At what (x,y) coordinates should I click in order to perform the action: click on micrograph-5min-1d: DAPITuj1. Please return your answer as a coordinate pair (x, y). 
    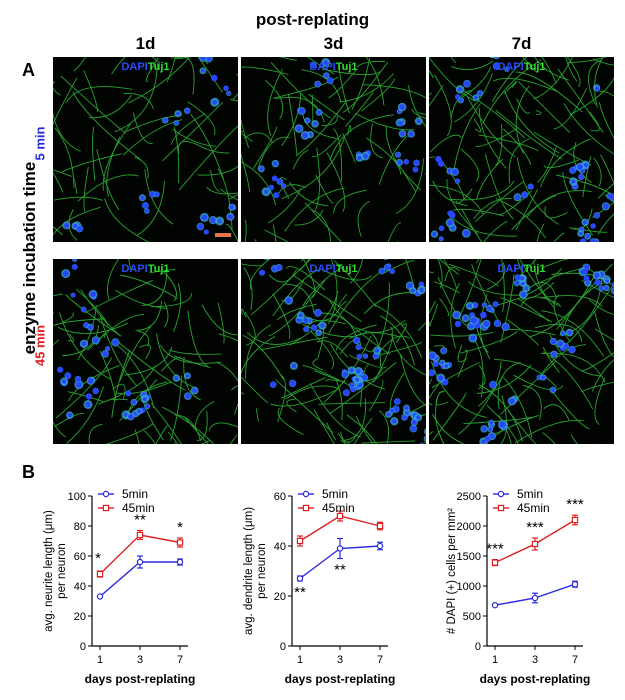
    Looking at the image, I should click on (145, 149).